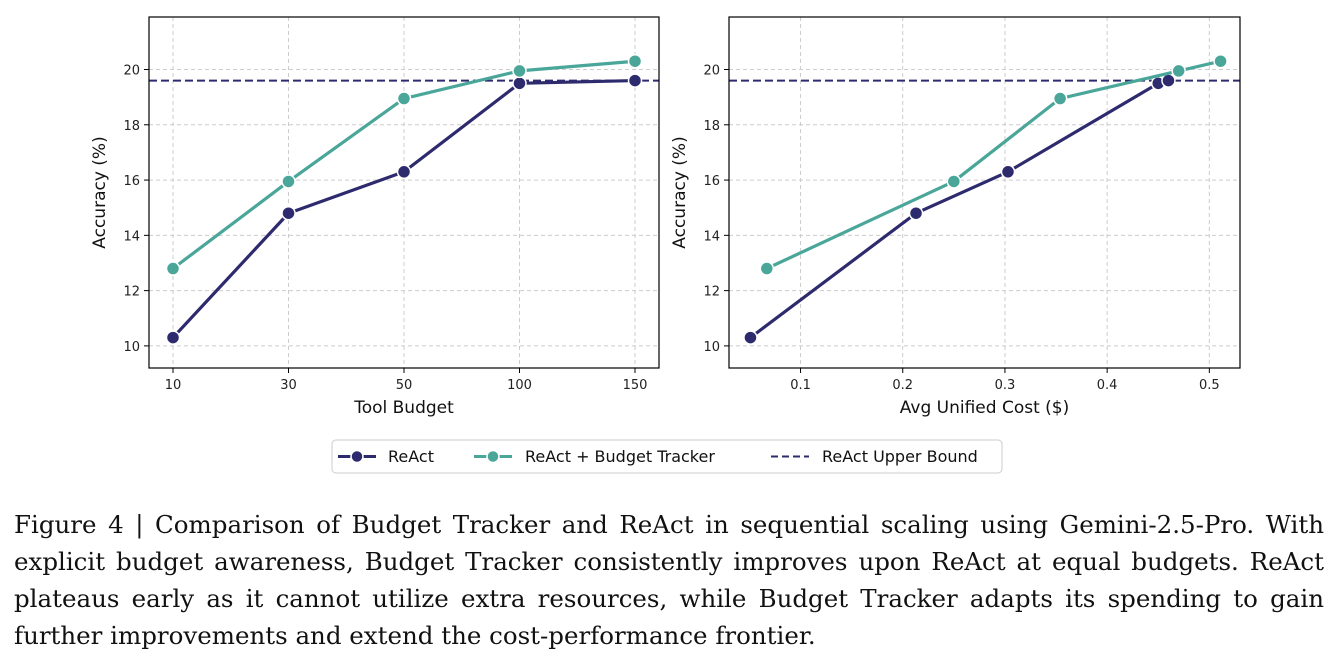  I want to click on legend-box, so click(667, 456).